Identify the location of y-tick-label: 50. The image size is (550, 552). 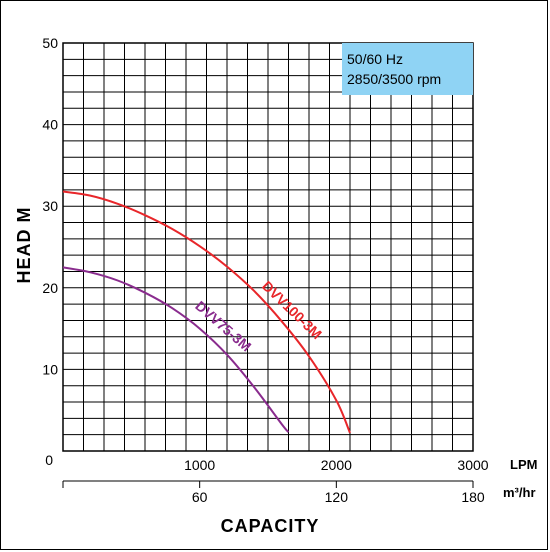
(50, 43).